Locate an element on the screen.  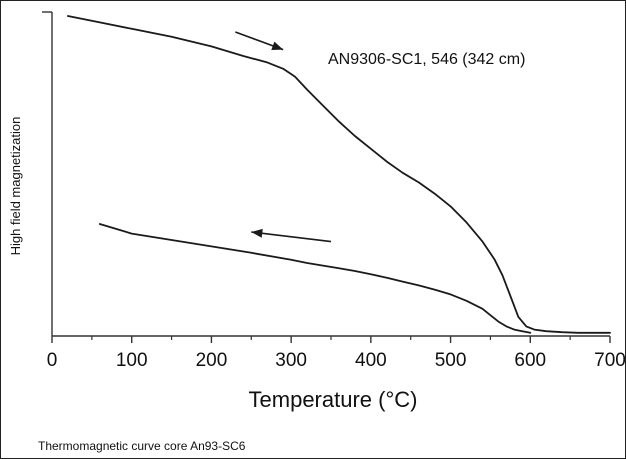
cooling-arrow is located at coordinates (291, 235).